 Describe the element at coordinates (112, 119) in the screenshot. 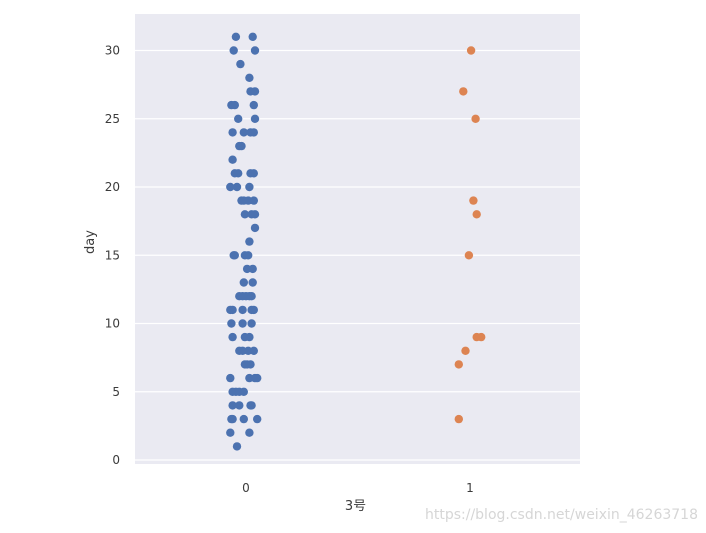

I see `y-tick-label: 25` at that location.